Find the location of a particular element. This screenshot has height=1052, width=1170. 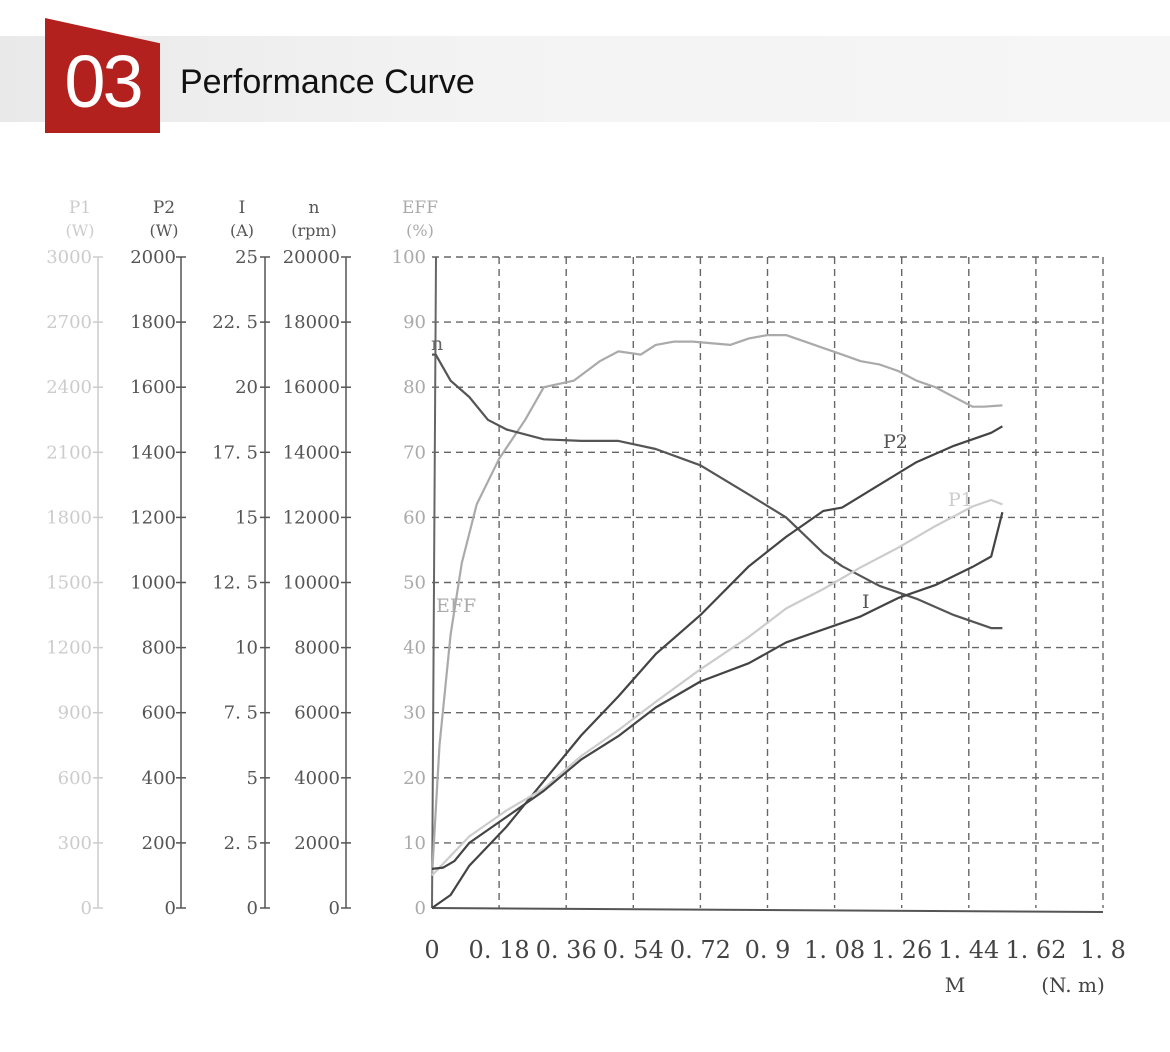

section-title: Performance Curve is located at coordinates (327, 82).